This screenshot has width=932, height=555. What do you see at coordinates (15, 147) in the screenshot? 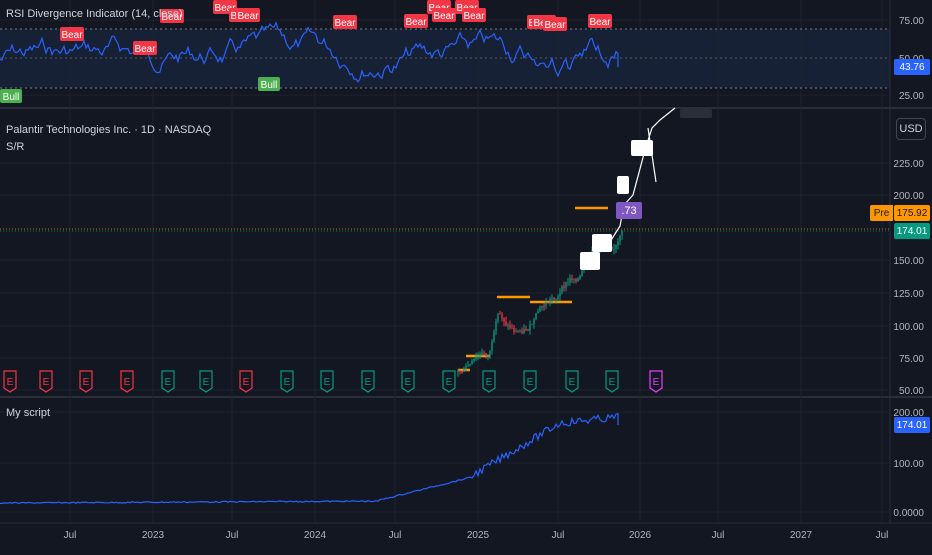
I see `price-subtitle: S/R` at bounding box center [15, 147].